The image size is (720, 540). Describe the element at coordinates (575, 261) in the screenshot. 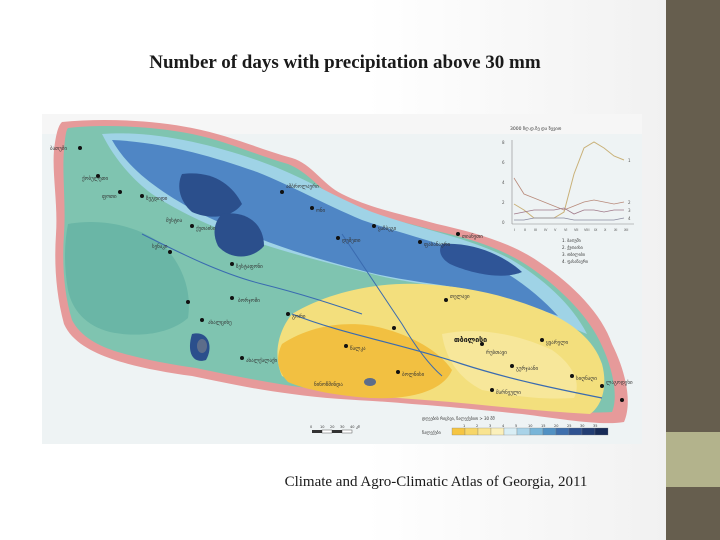

I see `inset-legend-item: 4. ფასანაური` at that location.